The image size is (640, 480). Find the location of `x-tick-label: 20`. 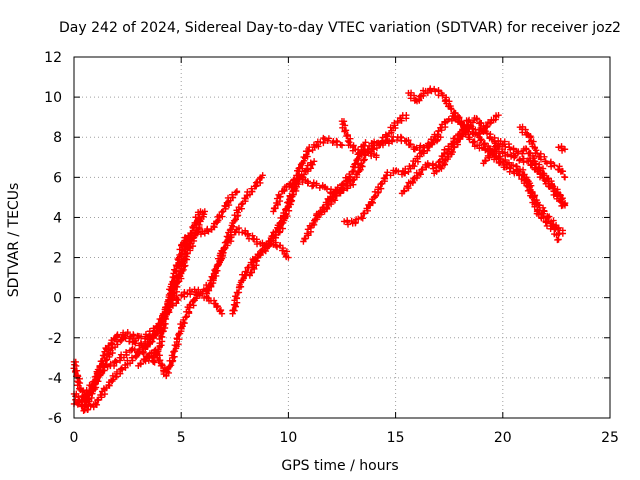

x-tick-label: 20 is located at coordinates (503, 438).